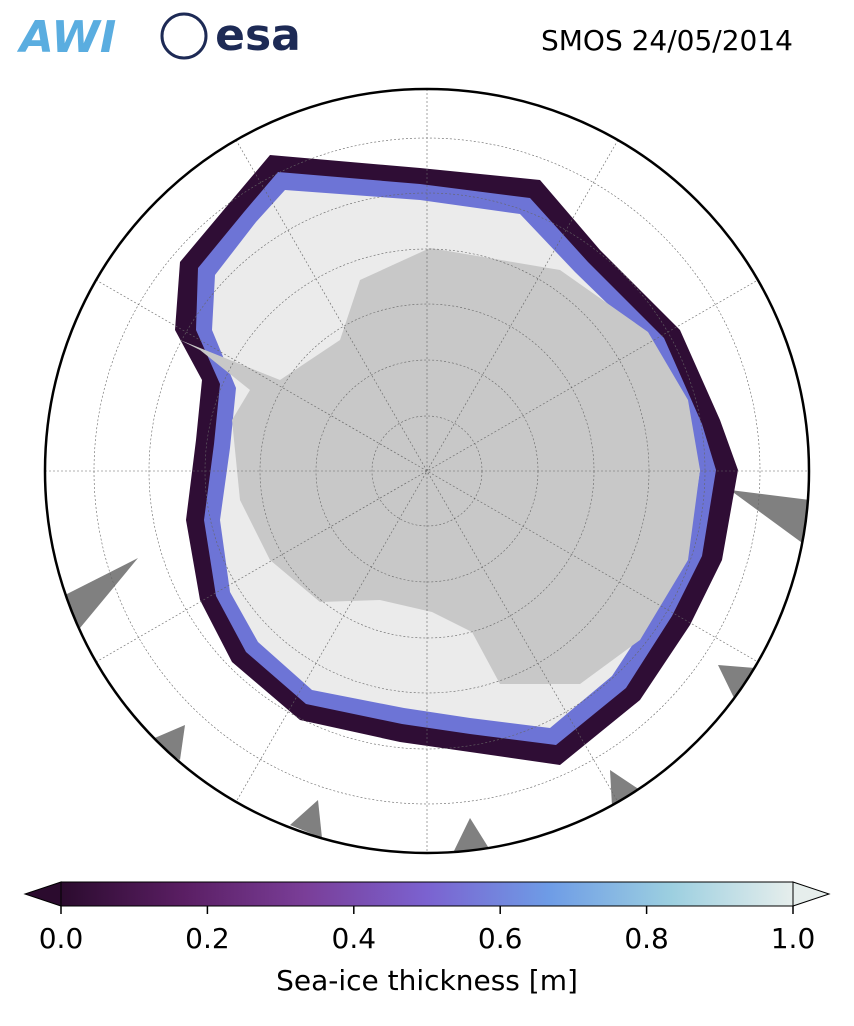  What do you see at coordinates (184, 36) in the screenshot?
I see `logo-esa-mark` at bounding box center [184, 36].